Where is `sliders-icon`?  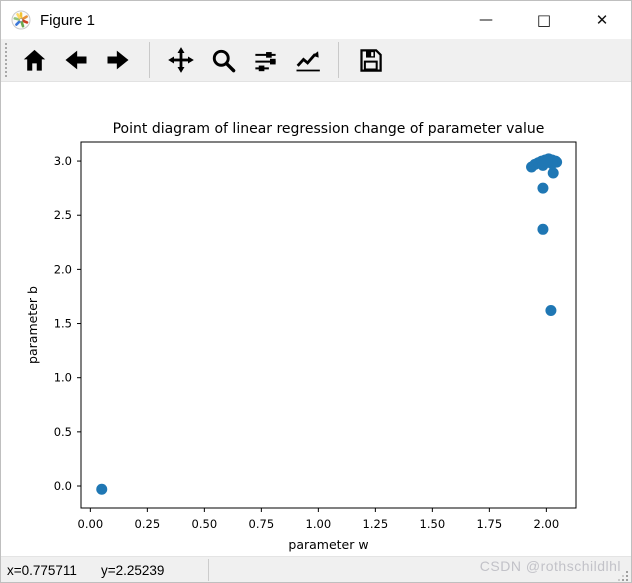 sliders-icon is located at coordinates (265, 61).